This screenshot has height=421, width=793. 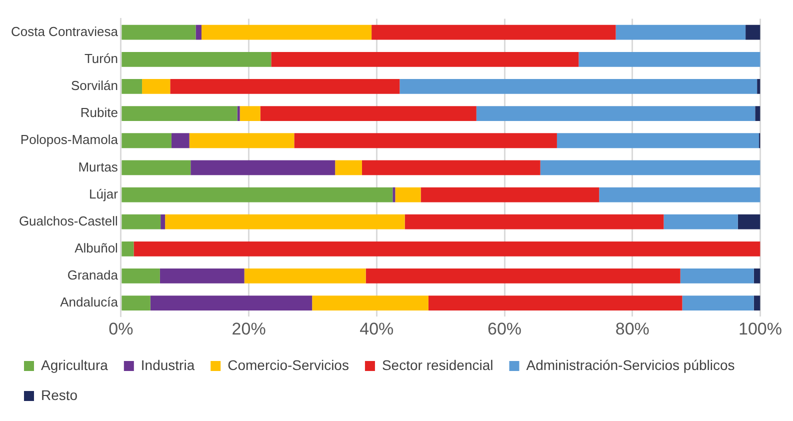 What do you see at coordinates (68, 220) in the screenshot?
I see `y-tick-label: Gualchos-Castell` at bounding box center [68, 220].